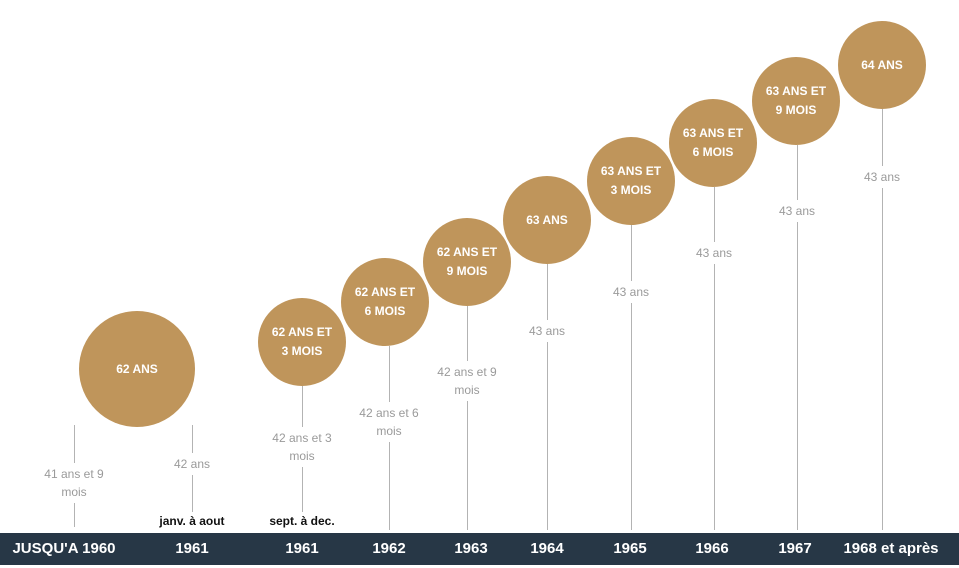 The image size is (959, 568). I want to click on age-circle: 63 ANS ET 3 MOIS, so click(631, 181).